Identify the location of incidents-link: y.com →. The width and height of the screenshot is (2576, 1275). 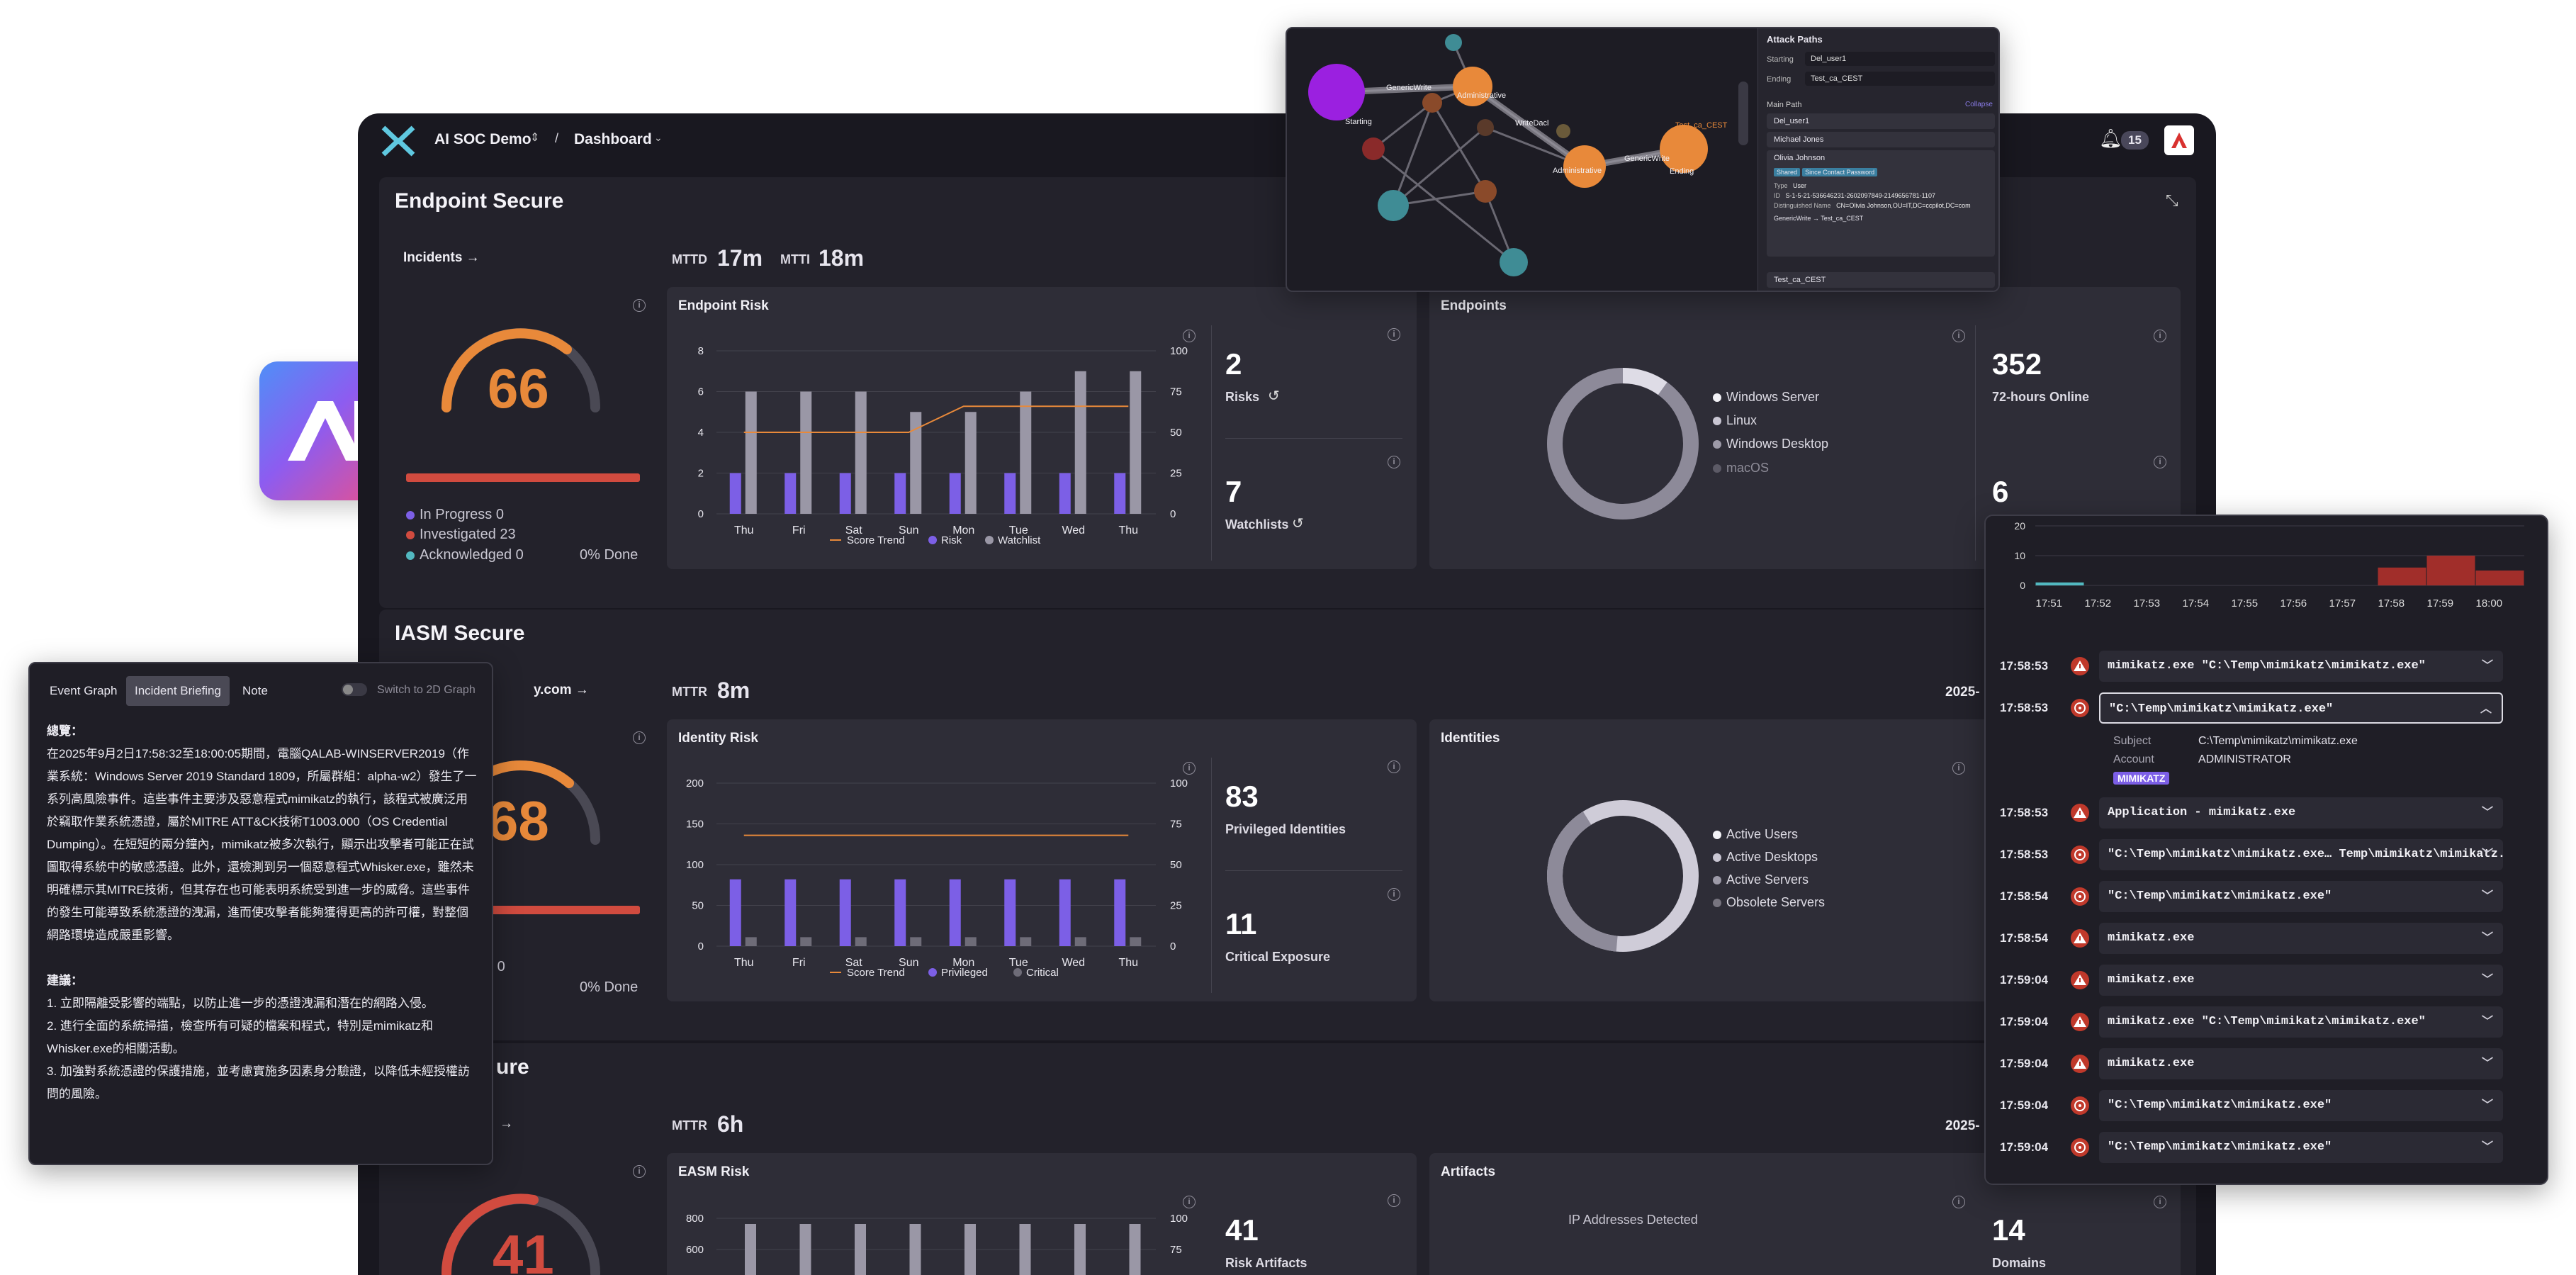
(561, 690).